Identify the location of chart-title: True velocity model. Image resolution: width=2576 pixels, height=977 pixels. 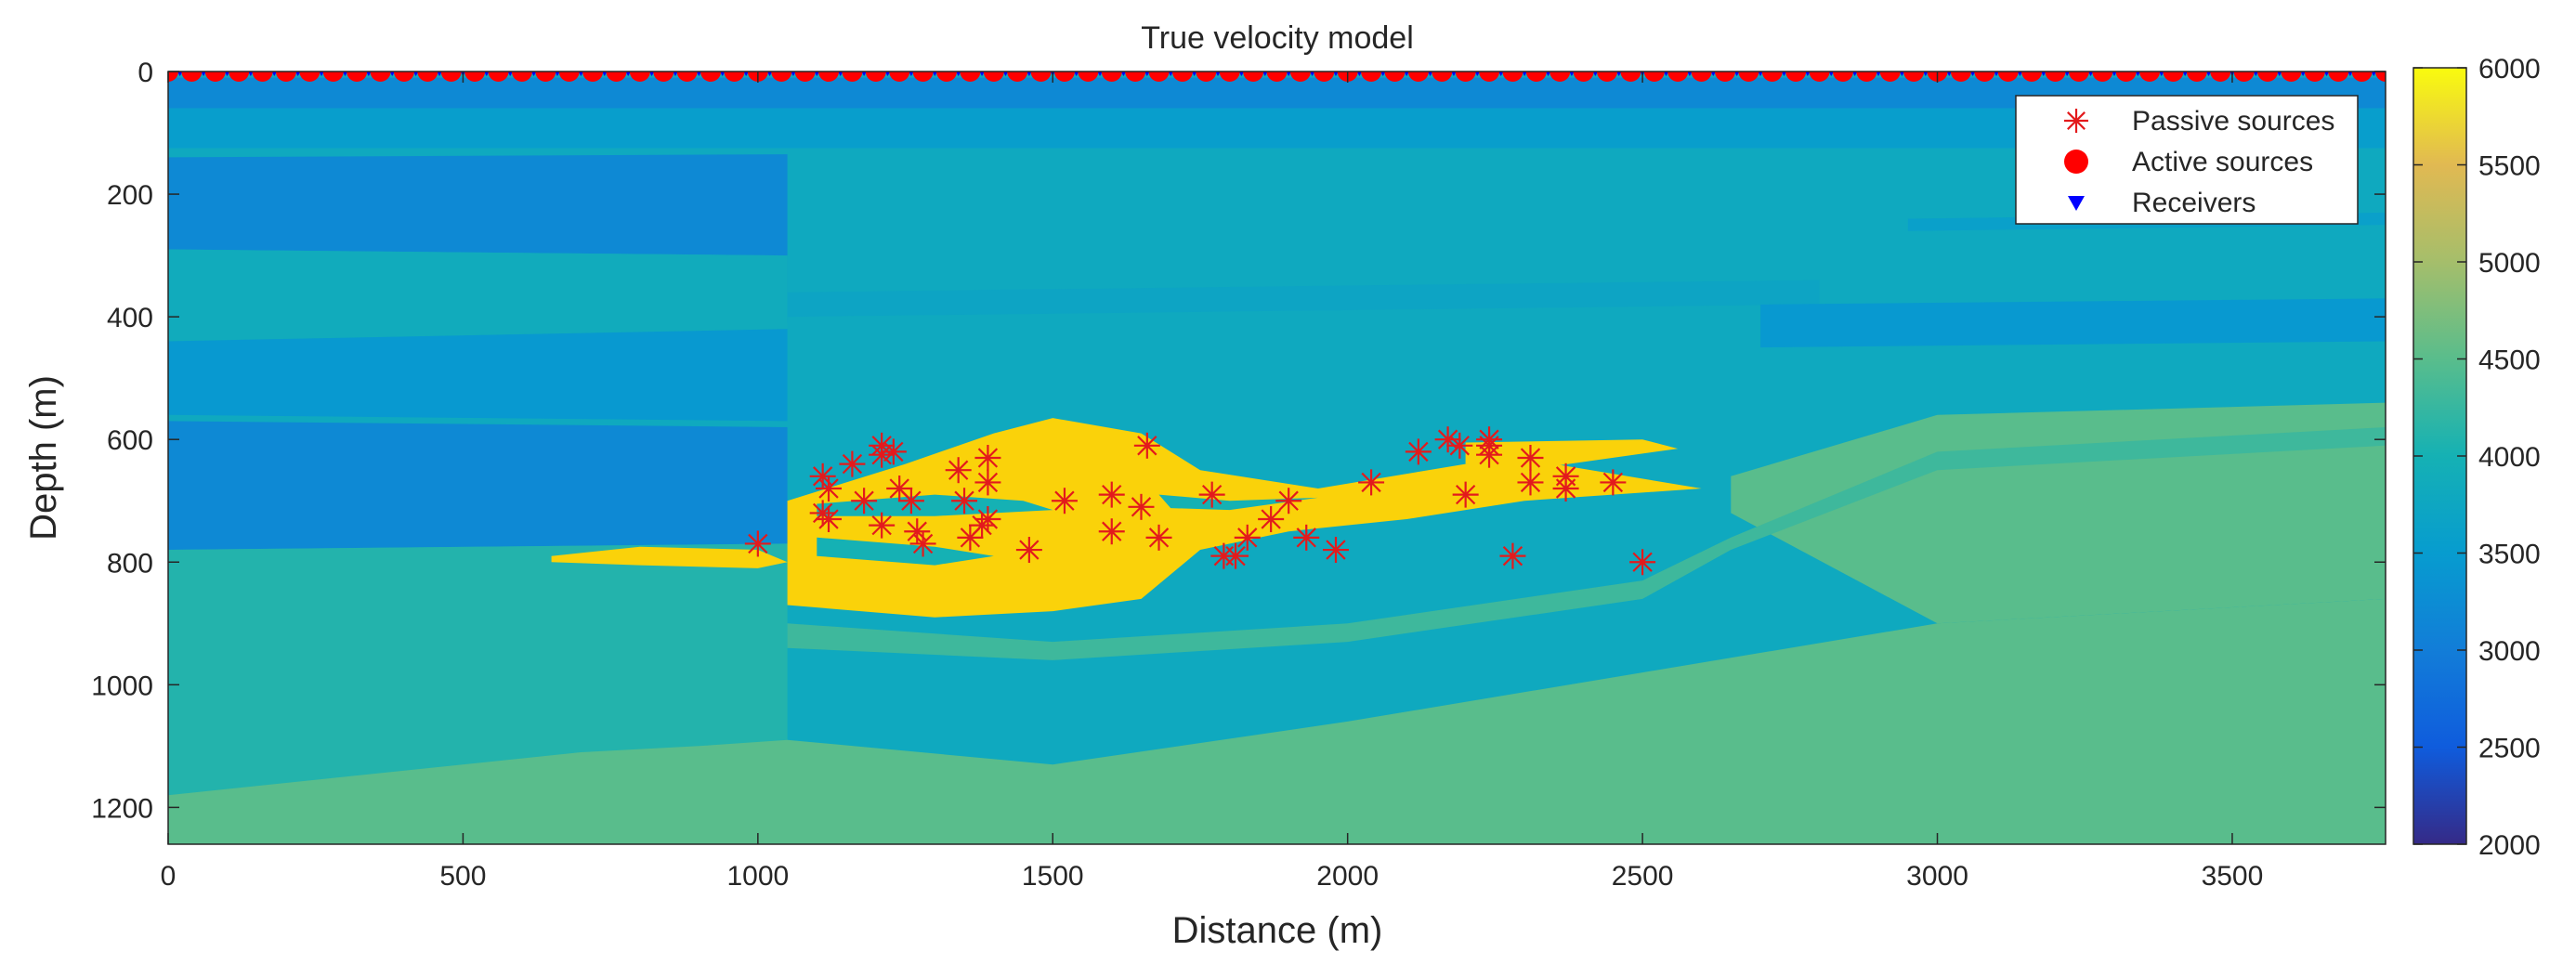
(1277, 38).